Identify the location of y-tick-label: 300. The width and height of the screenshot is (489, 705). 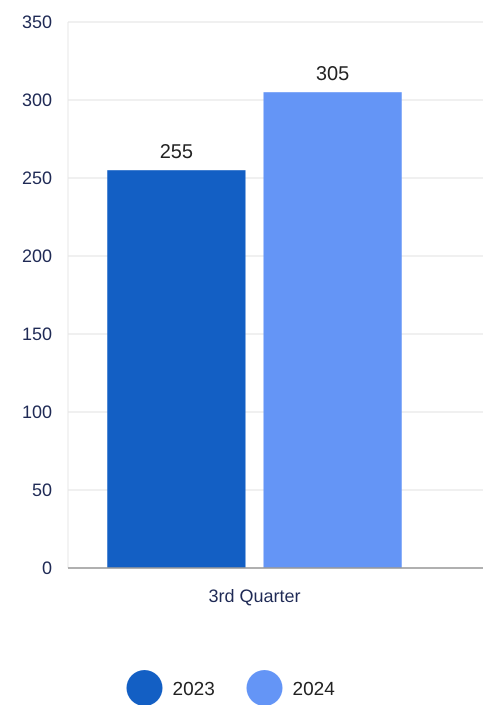
(37, 100).